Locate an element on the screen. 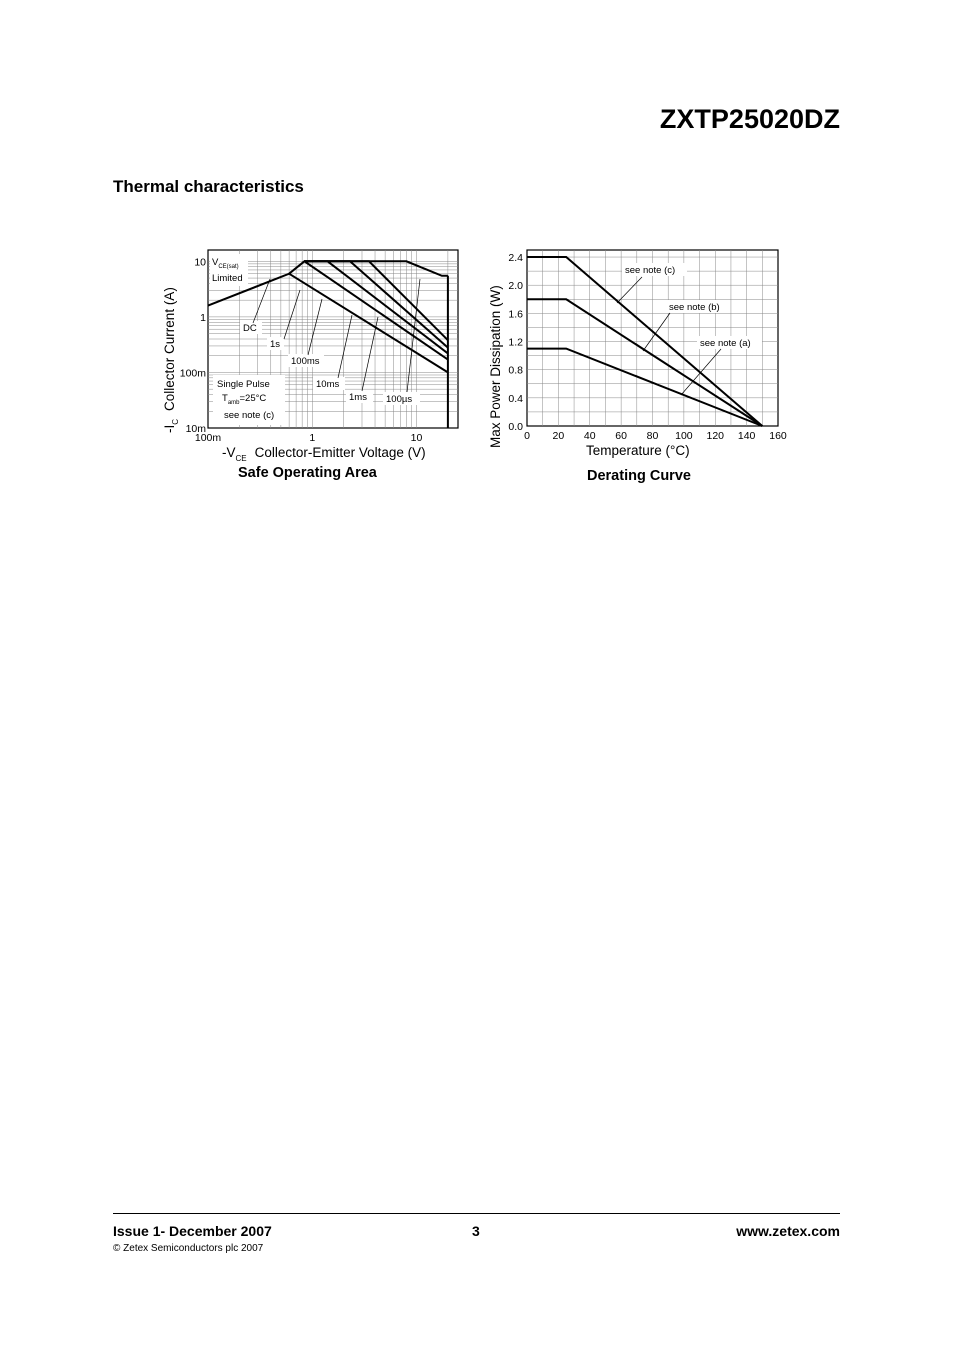 Image resolution: width=954 pixels, height=1350 pixels. derating-x-tick-label: 0 is located at coordinates (527, 436).